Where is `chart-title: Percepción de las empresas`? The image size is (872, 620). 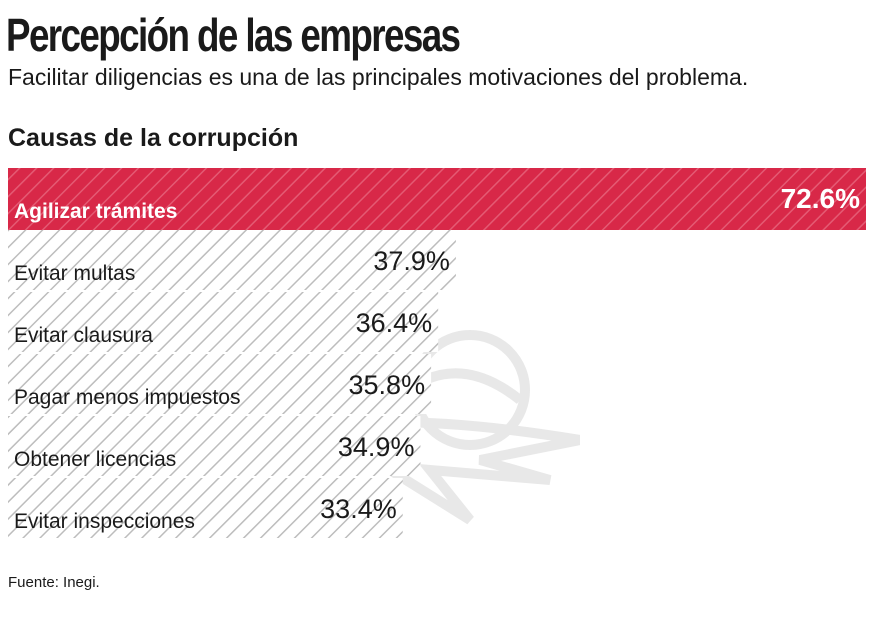
chart-title: Percepción de las empresas is located at coordinates (233, 35).